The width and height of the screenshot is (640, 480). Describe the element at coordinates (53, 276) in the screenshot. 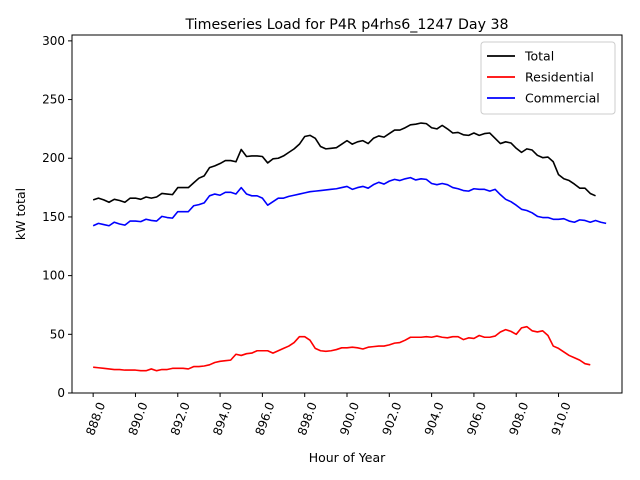

I see `y-tick-label: 100` at that location.